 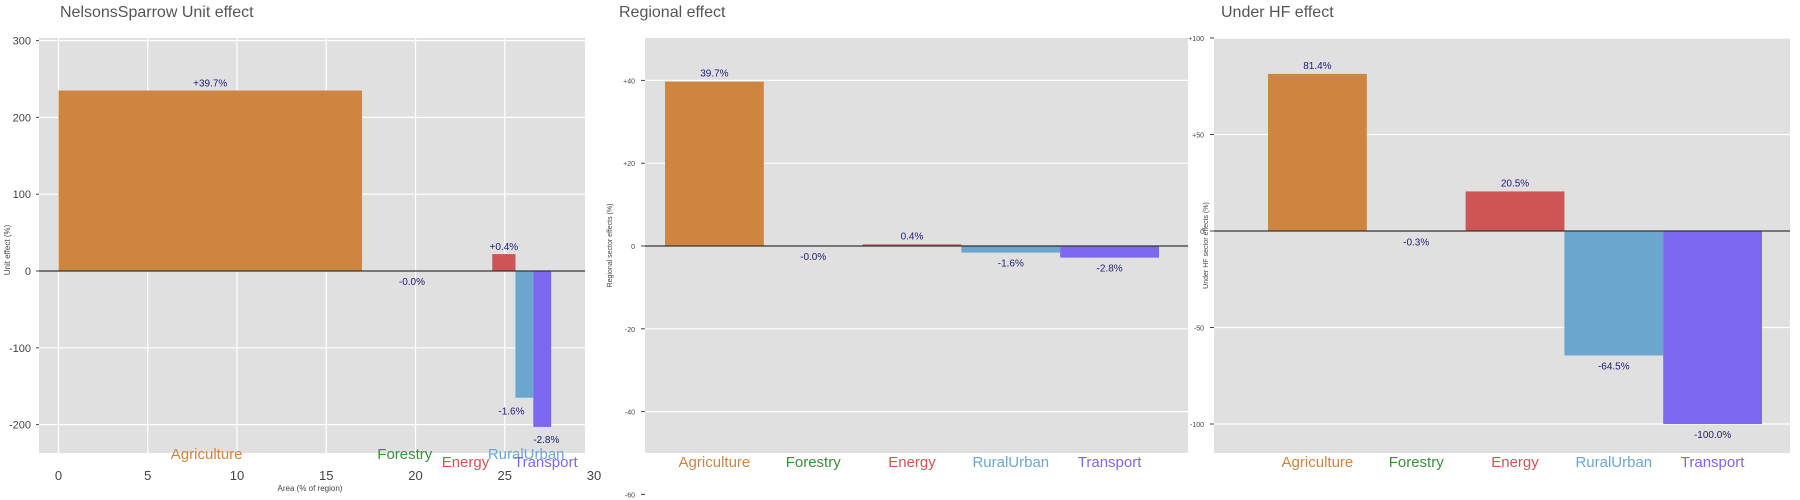 What do you see at coordinates (1416, 243) in the screenshot?
I see `chart3-value-label-forestry: -0.3%` at bounding box center [1416, 243].